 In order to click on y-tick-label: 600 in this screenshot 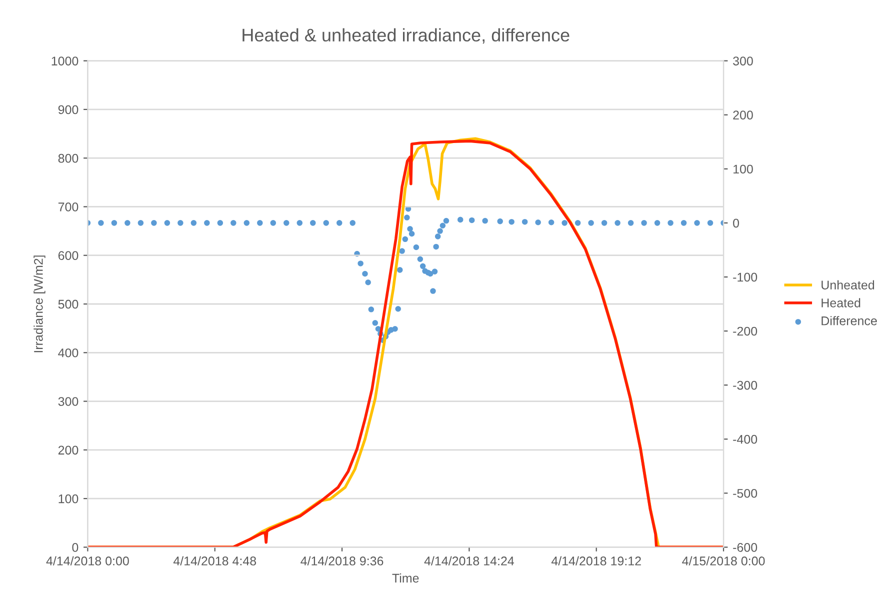, I will do `click(68, 255)`.